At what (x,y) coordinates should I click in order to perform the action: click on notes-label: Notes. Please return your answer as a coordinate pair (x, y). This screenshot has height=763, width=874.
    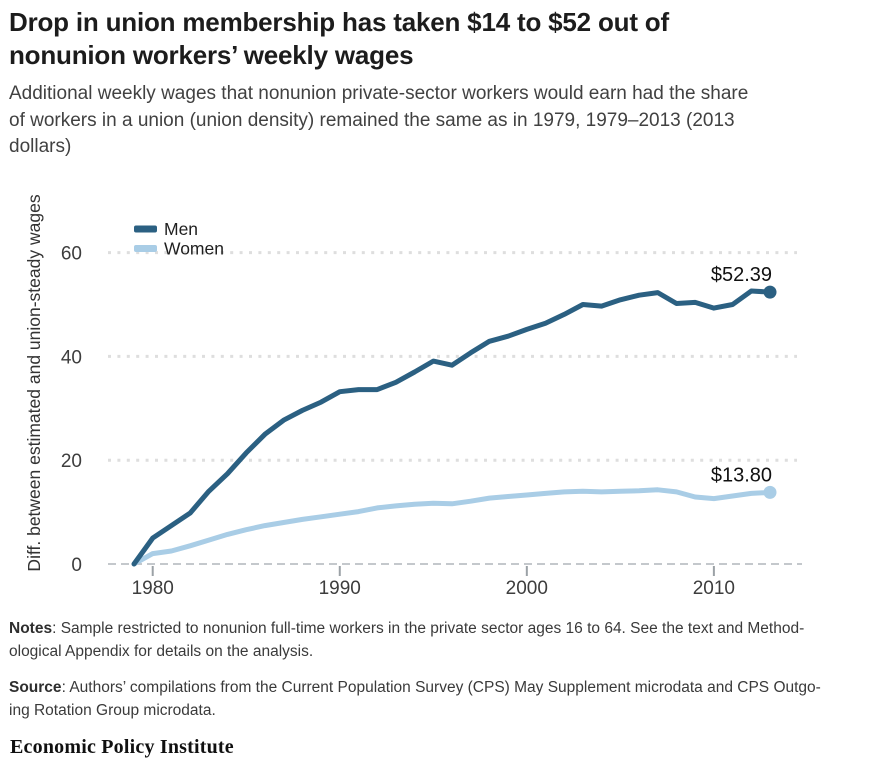
    Looking at the image, I should click on (31, 628).